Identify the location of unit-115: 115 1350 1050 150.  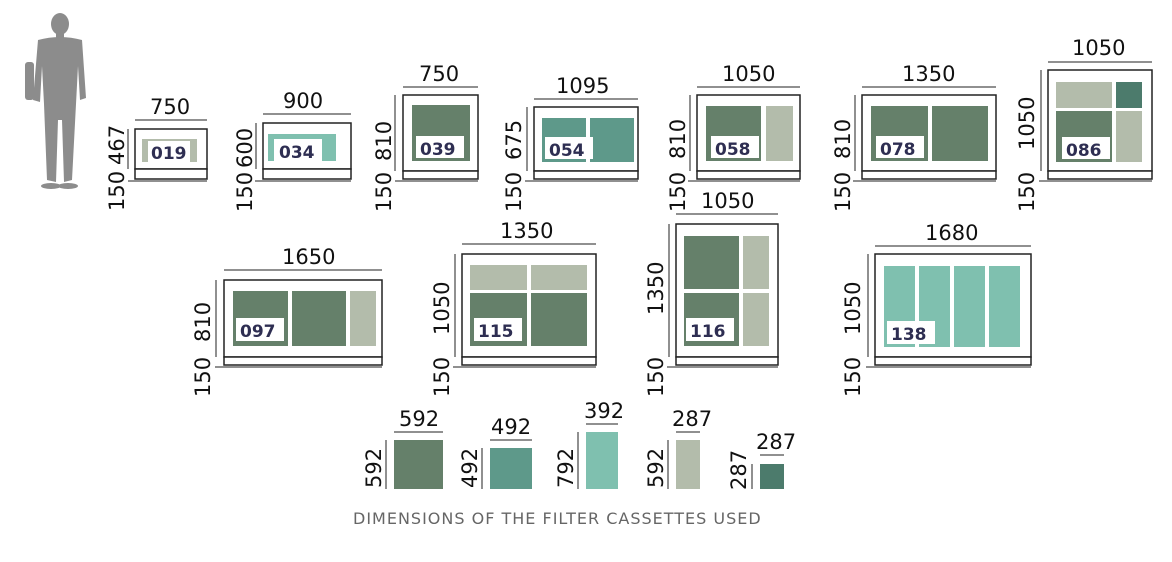
(513, 308).